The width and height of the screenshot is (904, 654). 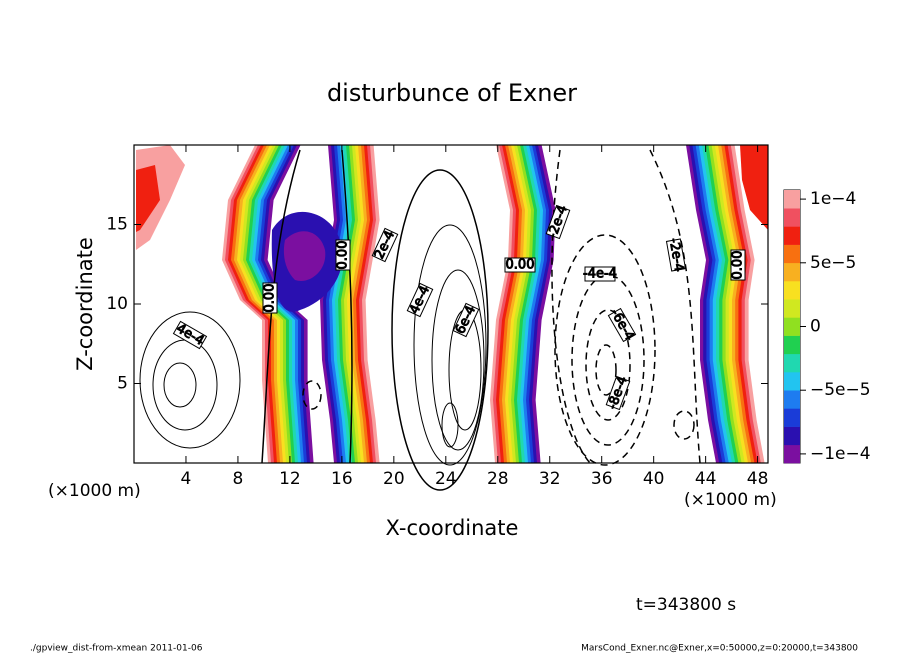 I want to click on colorbar-tick-label: 5e−5, so click(x=833, y=263).